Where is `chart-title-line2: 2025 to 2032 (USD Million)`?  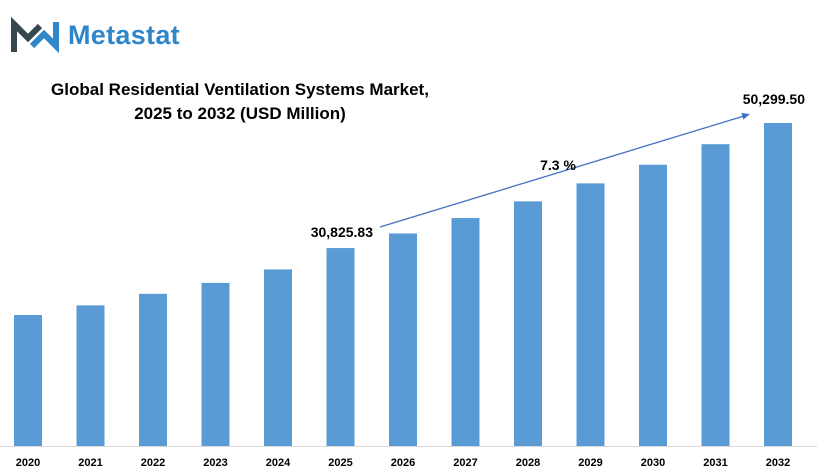 chart-title-line2: 2025 to 2032 (USD Million) is located at coordinates (240, 113).